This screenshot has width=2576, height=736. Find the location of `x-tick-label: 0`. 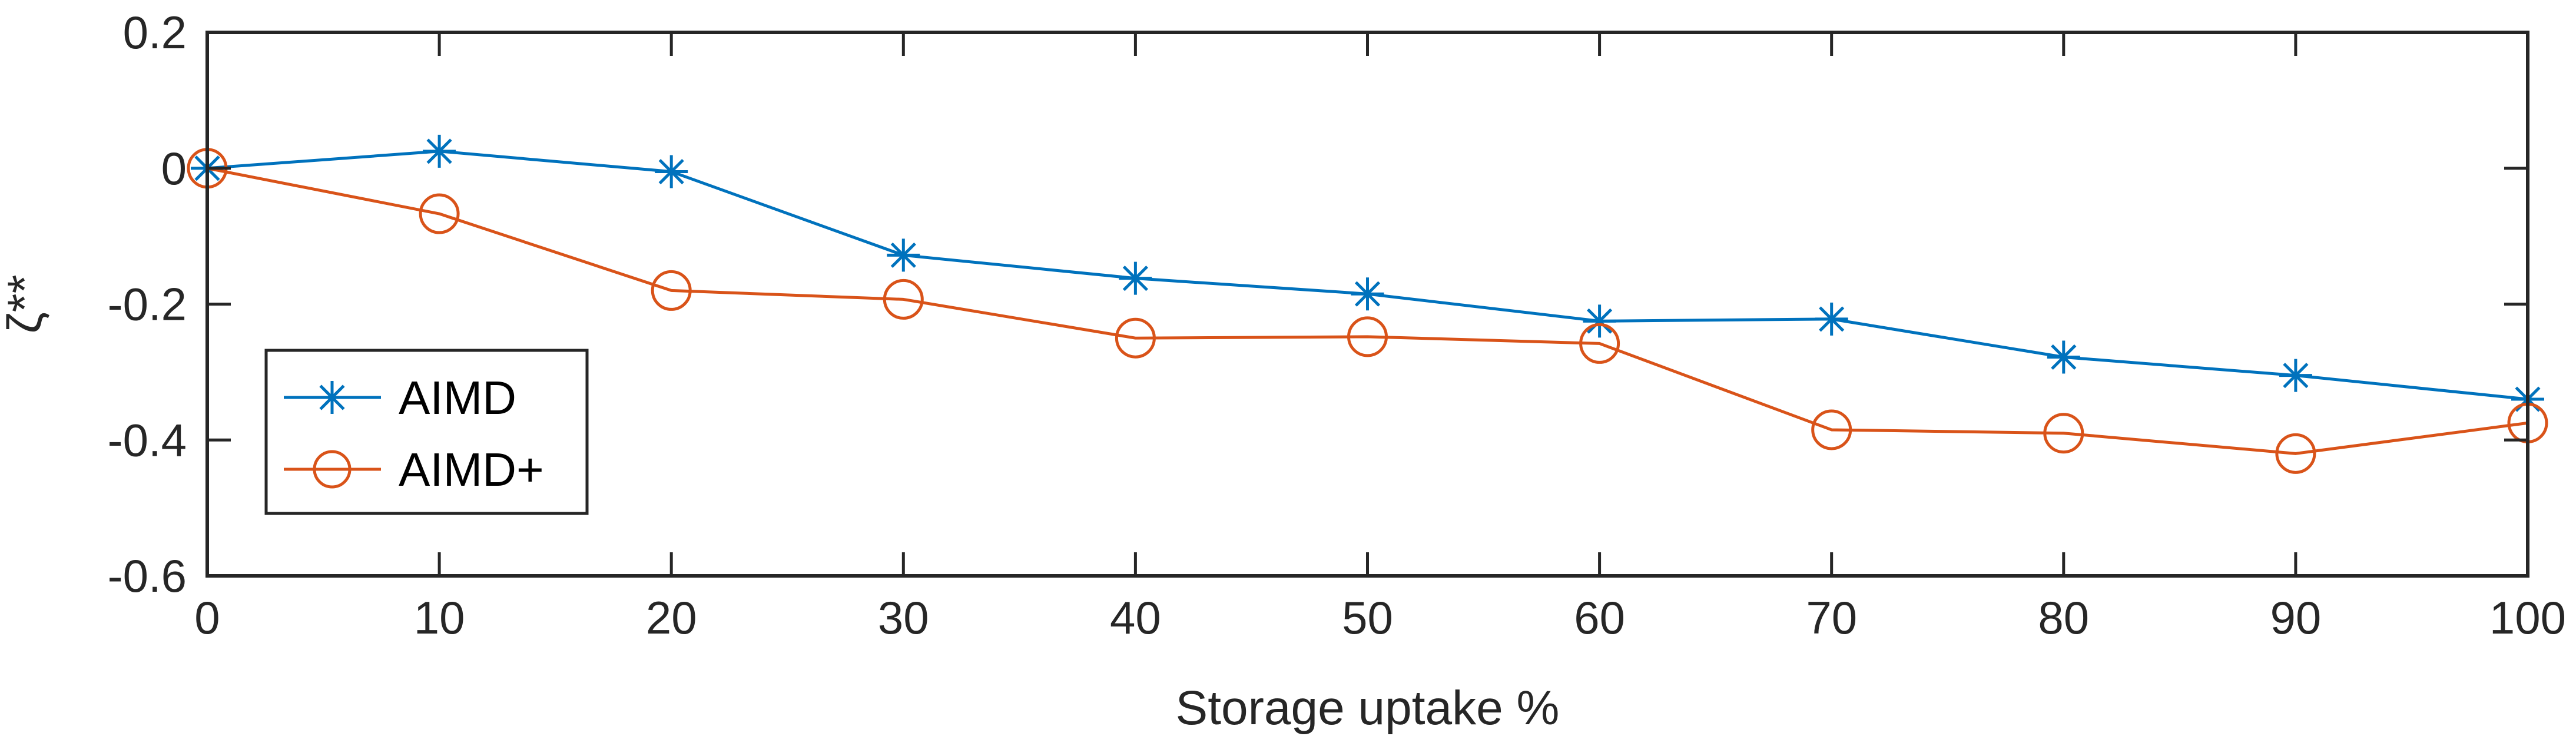

x-tick-label: 0 is located at coordinates (207, 618).